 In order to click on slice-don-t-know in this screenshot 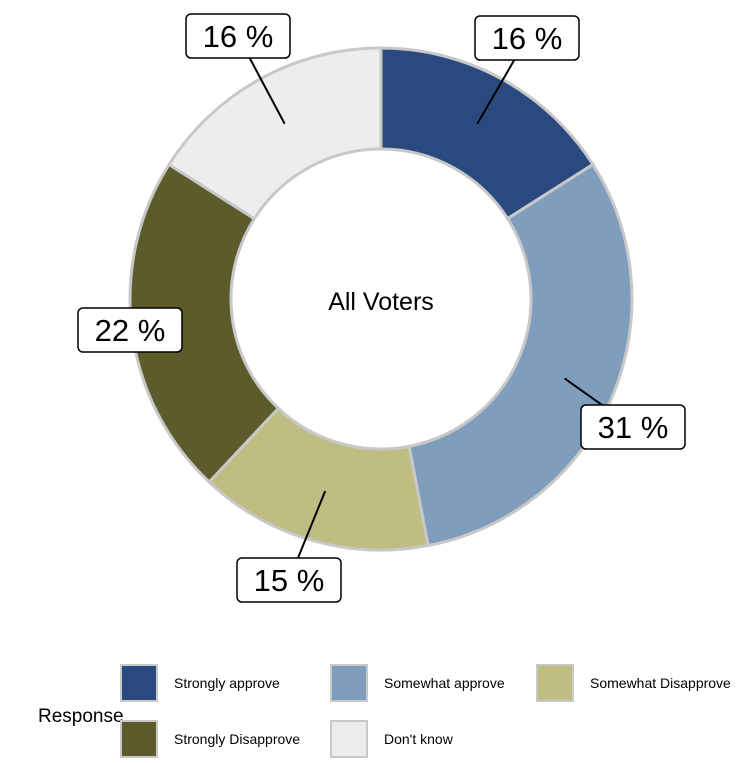, I will do `click(275, 133)`.